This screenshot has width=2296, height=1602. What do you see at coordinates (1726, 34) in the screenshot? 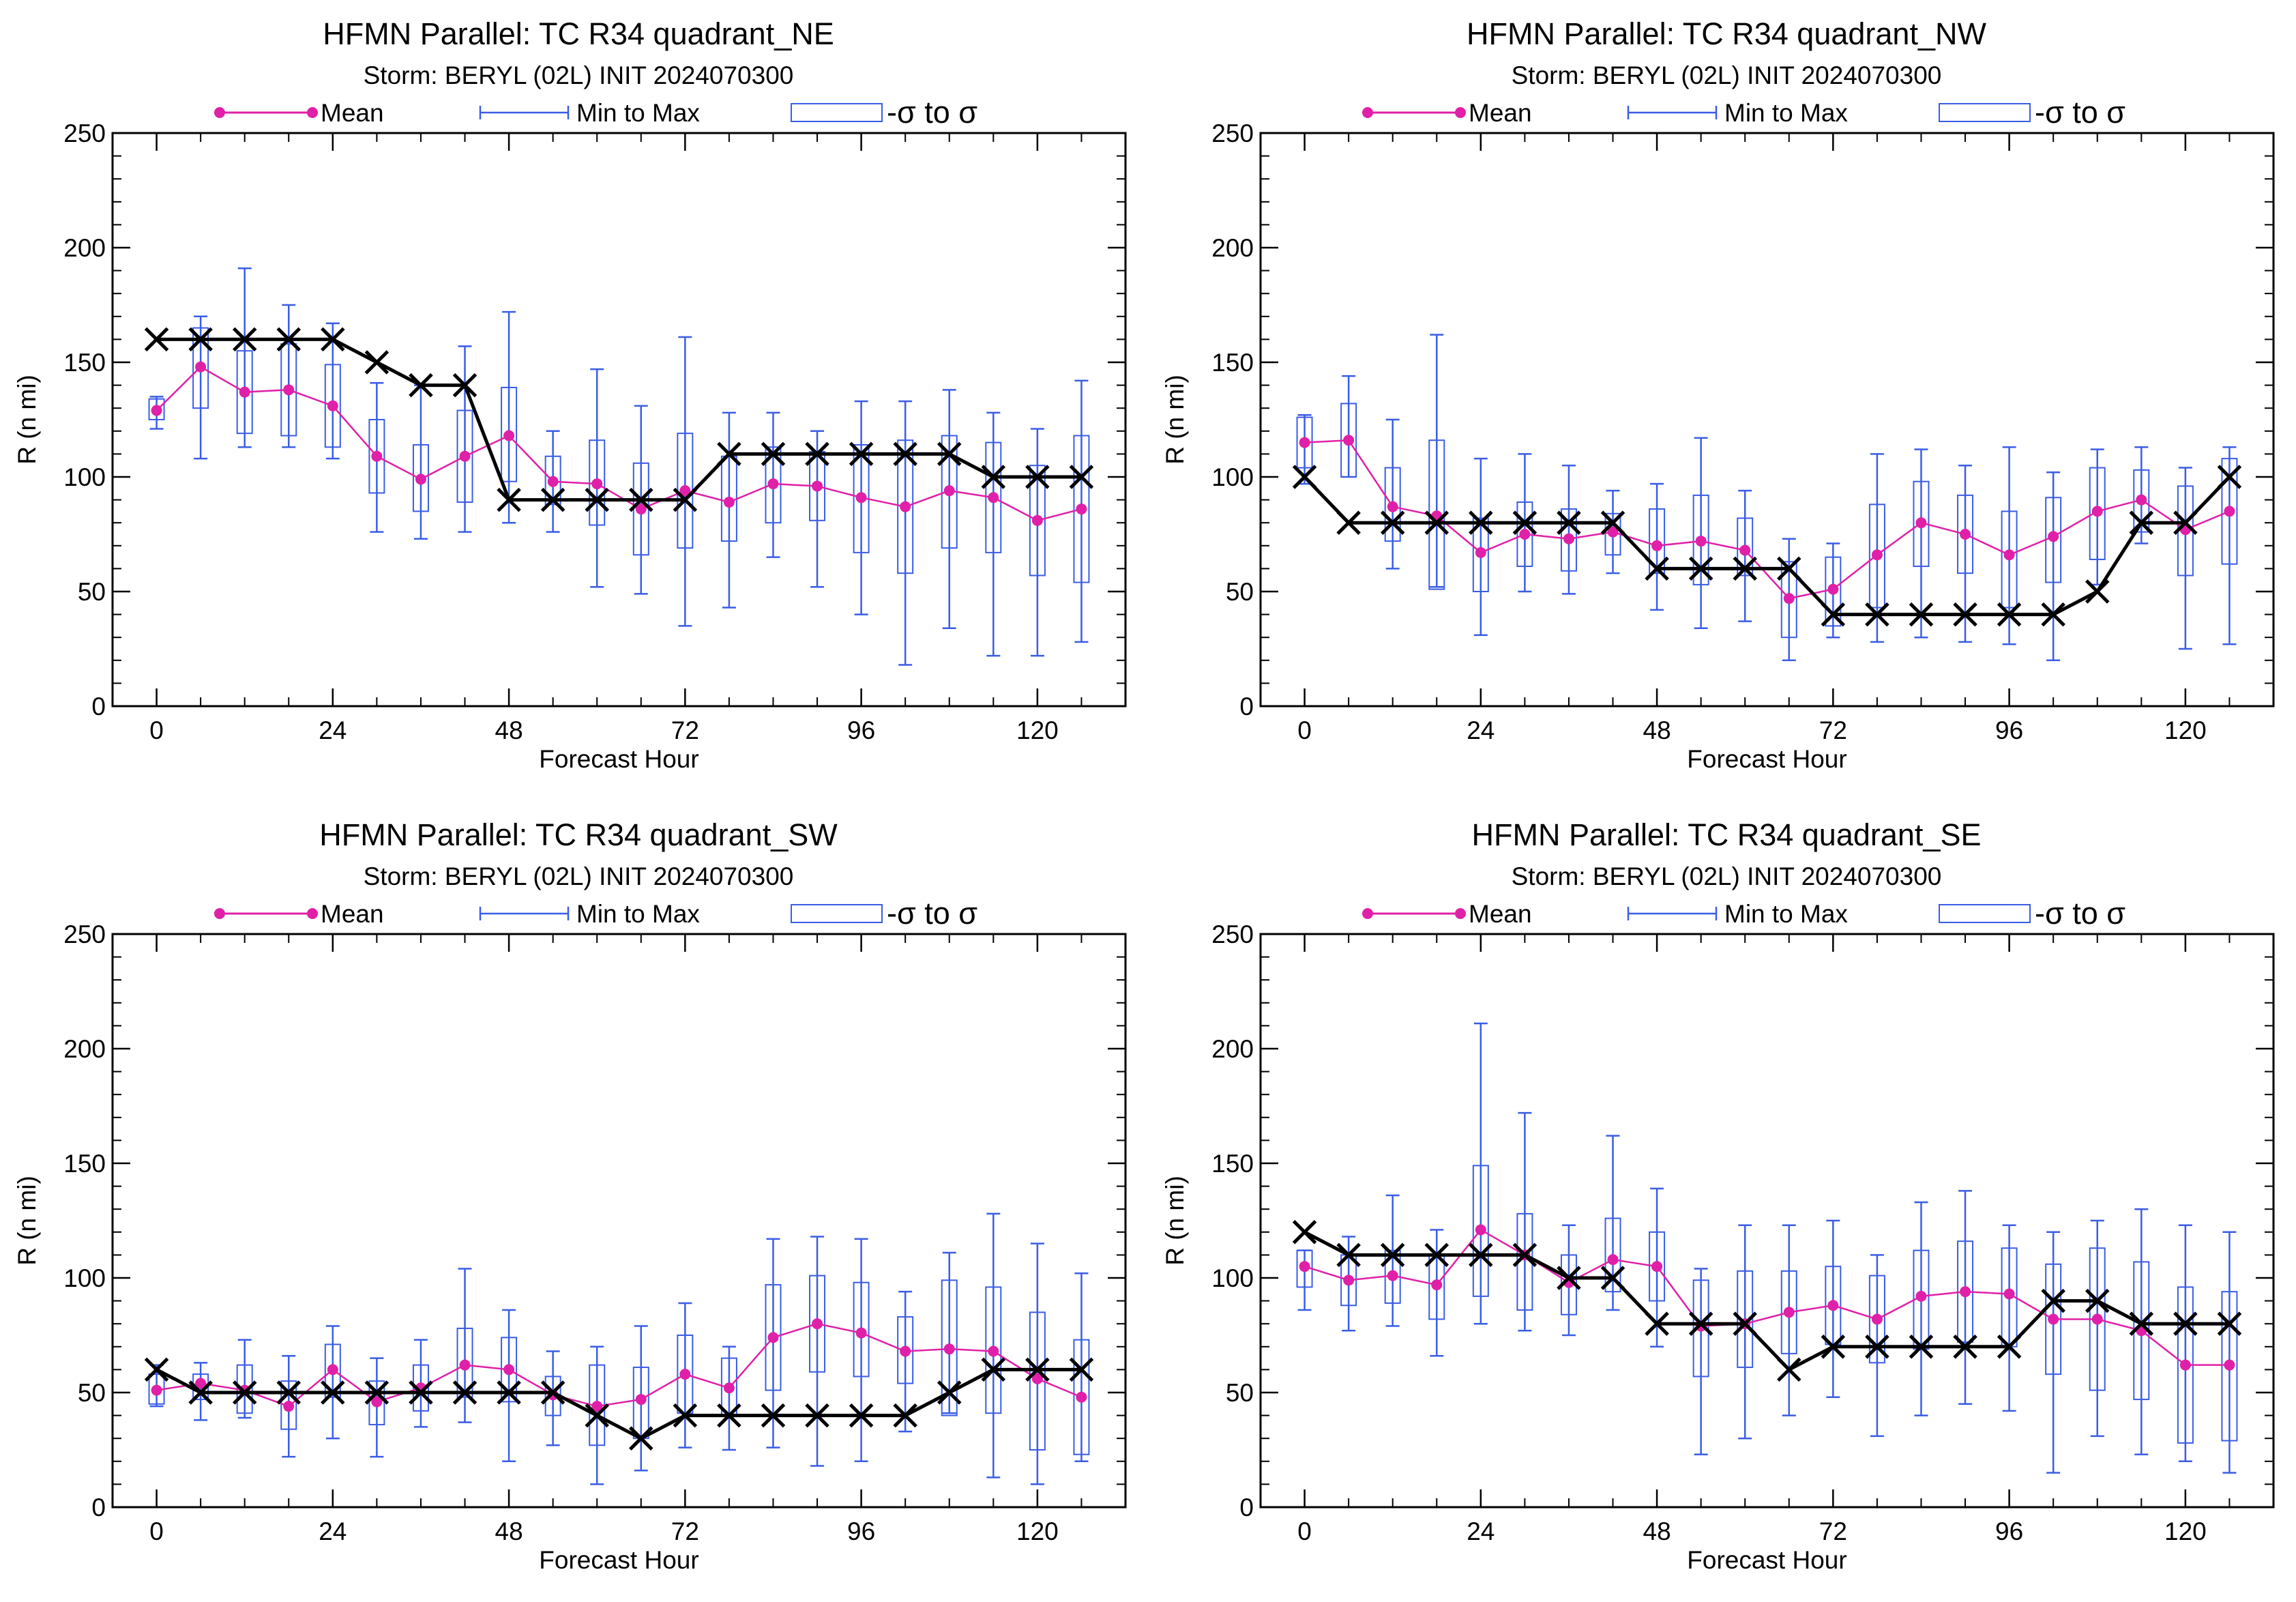
I see `chart-title: HFMN Parallel: TC R34 quadrant_NW` at bounding box center [1726, 34].